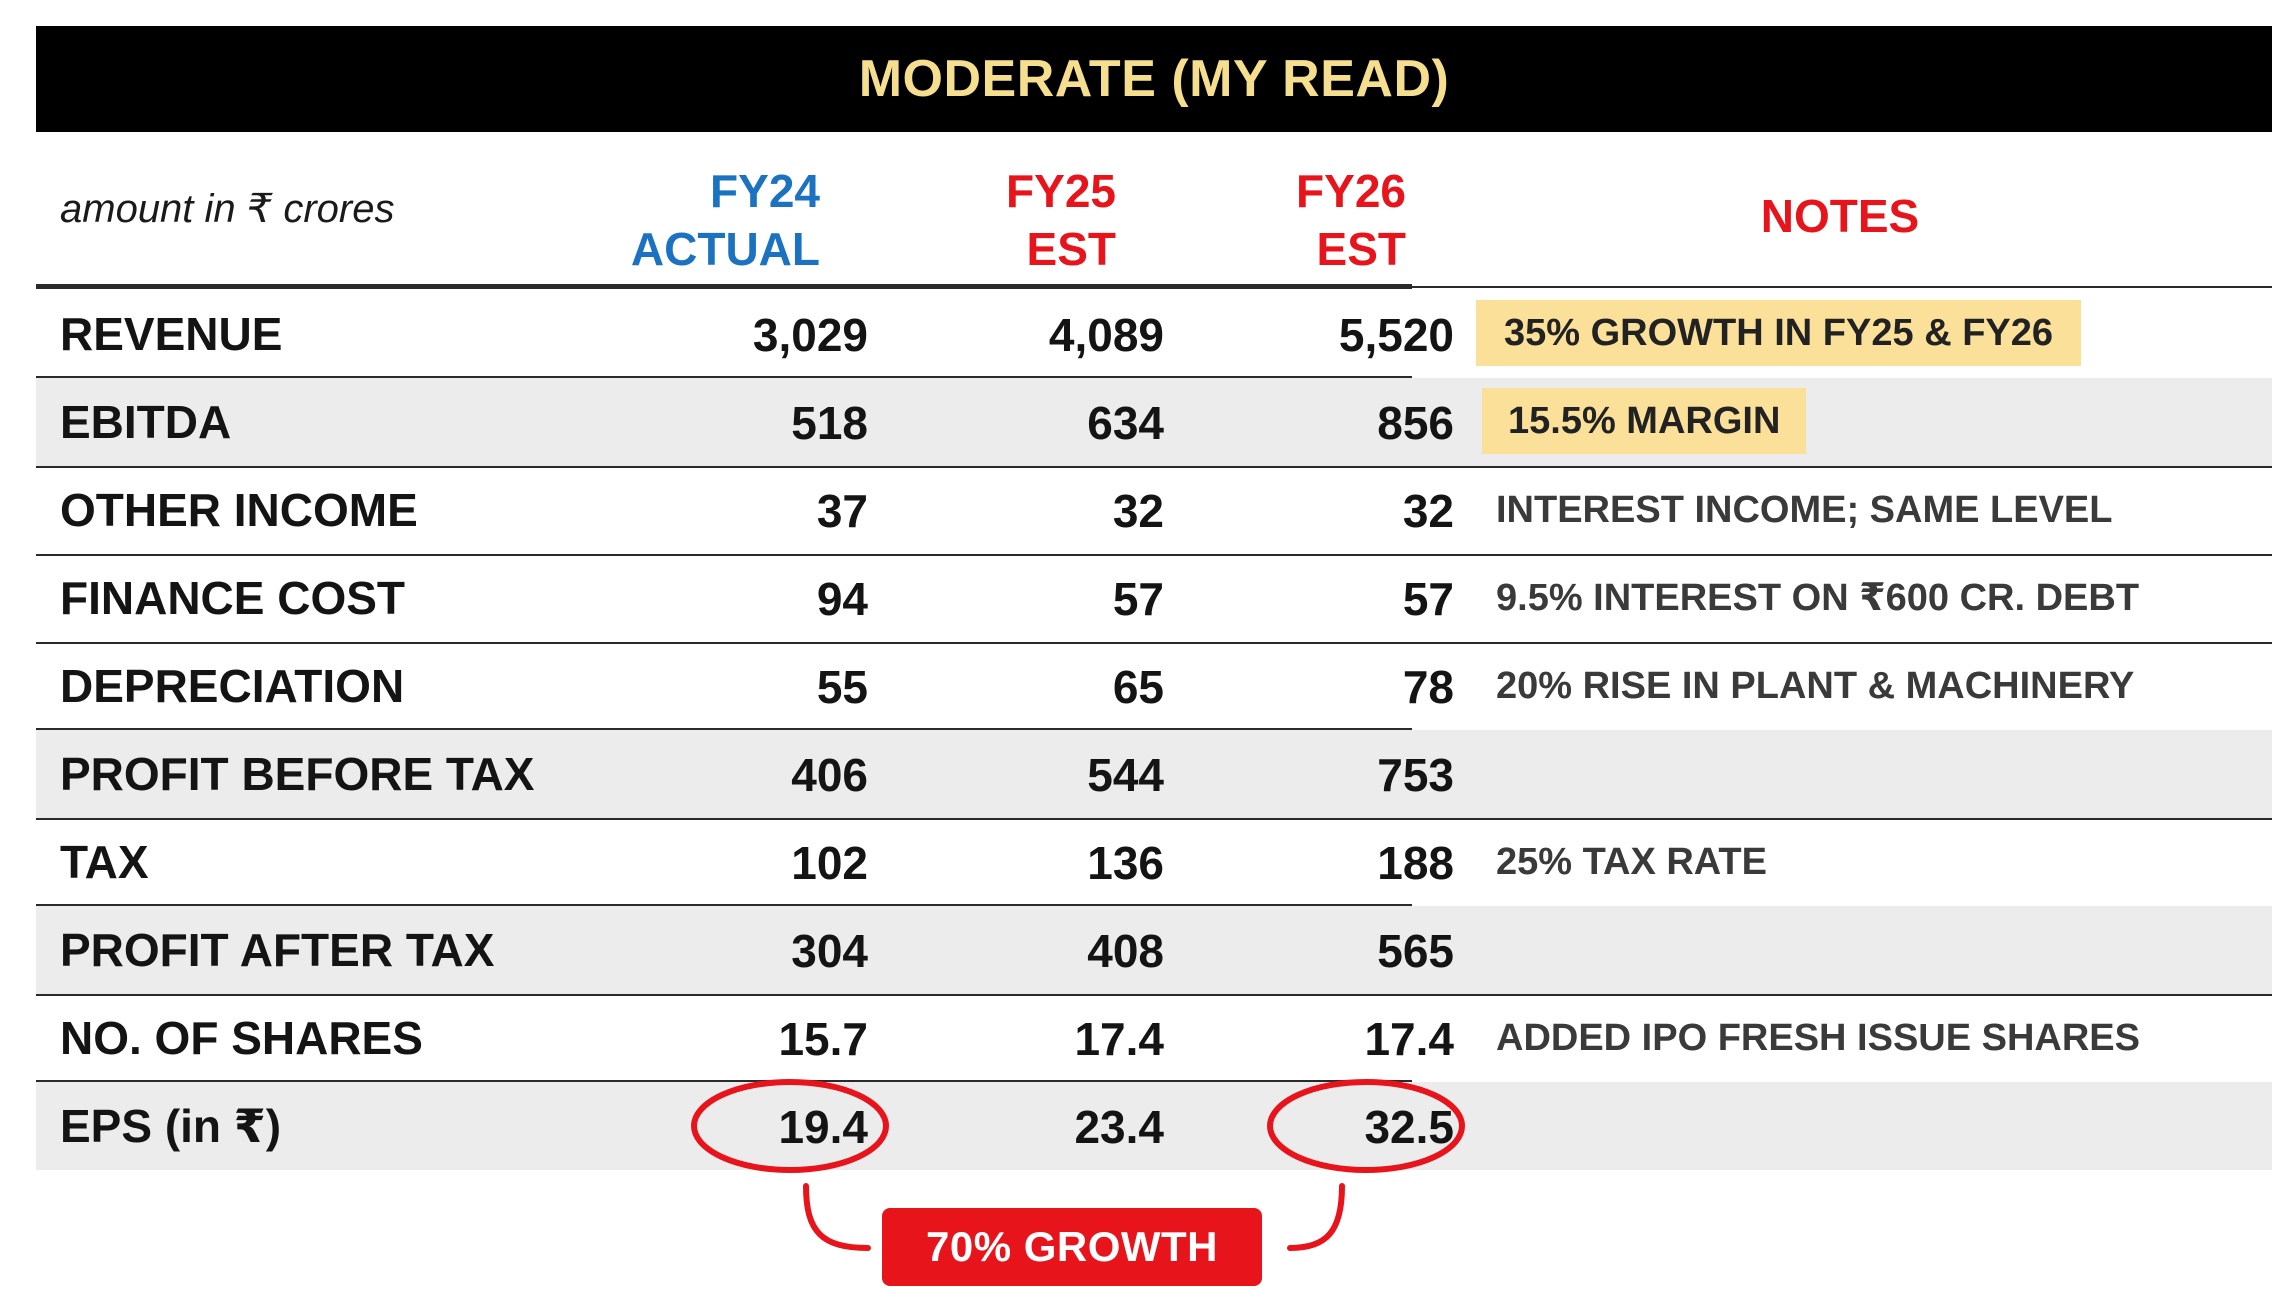  I want to click on value-fy26: 856, so click(1415, 423).